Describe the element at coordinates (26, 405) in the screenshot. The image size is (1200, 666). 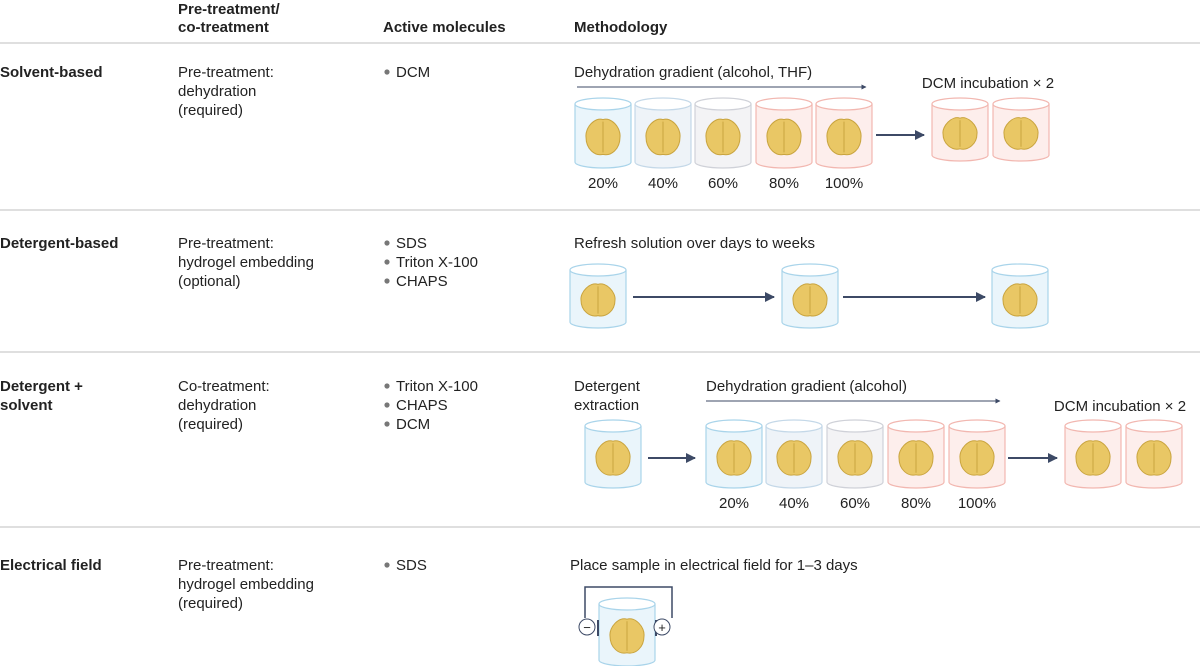
I see `row-name: solvent` at that location.